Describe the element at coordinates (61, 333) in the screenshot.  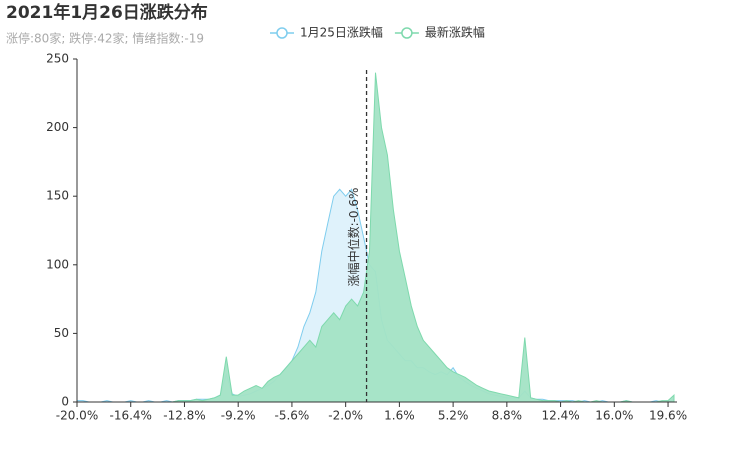
I see `y-tick-label: 50` at that location.